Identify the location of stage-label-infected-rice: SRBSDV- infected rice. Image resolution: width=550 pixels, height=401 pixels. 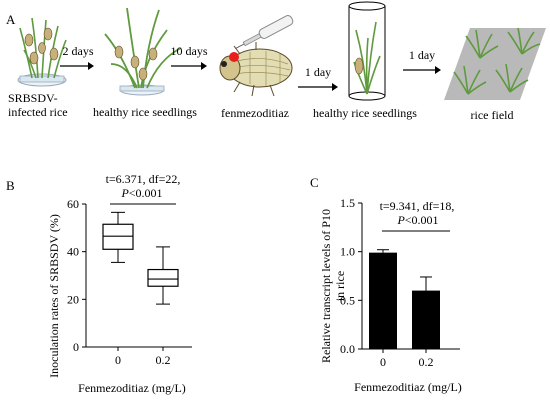
(38, 105).